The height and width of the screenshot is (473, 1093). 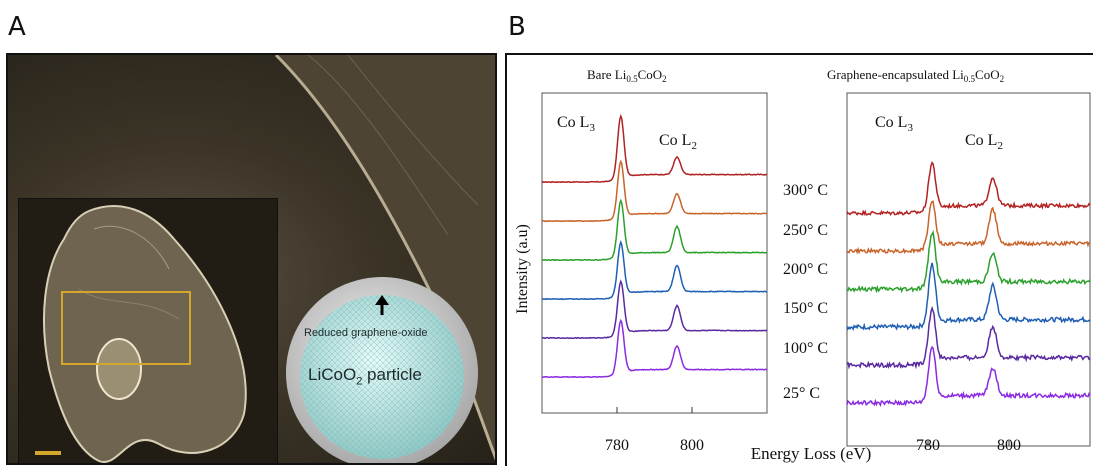 What do you see at coordinates (517, 27) in the screenshot?
I see `panel-b-letter: B` at bounding box center [517, 27].